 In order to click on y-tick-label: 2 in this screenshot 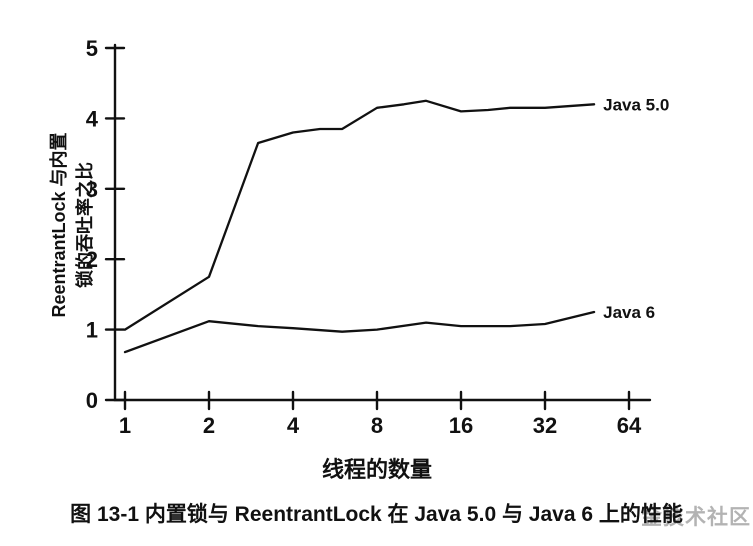, I will do `click(92, 259)`.